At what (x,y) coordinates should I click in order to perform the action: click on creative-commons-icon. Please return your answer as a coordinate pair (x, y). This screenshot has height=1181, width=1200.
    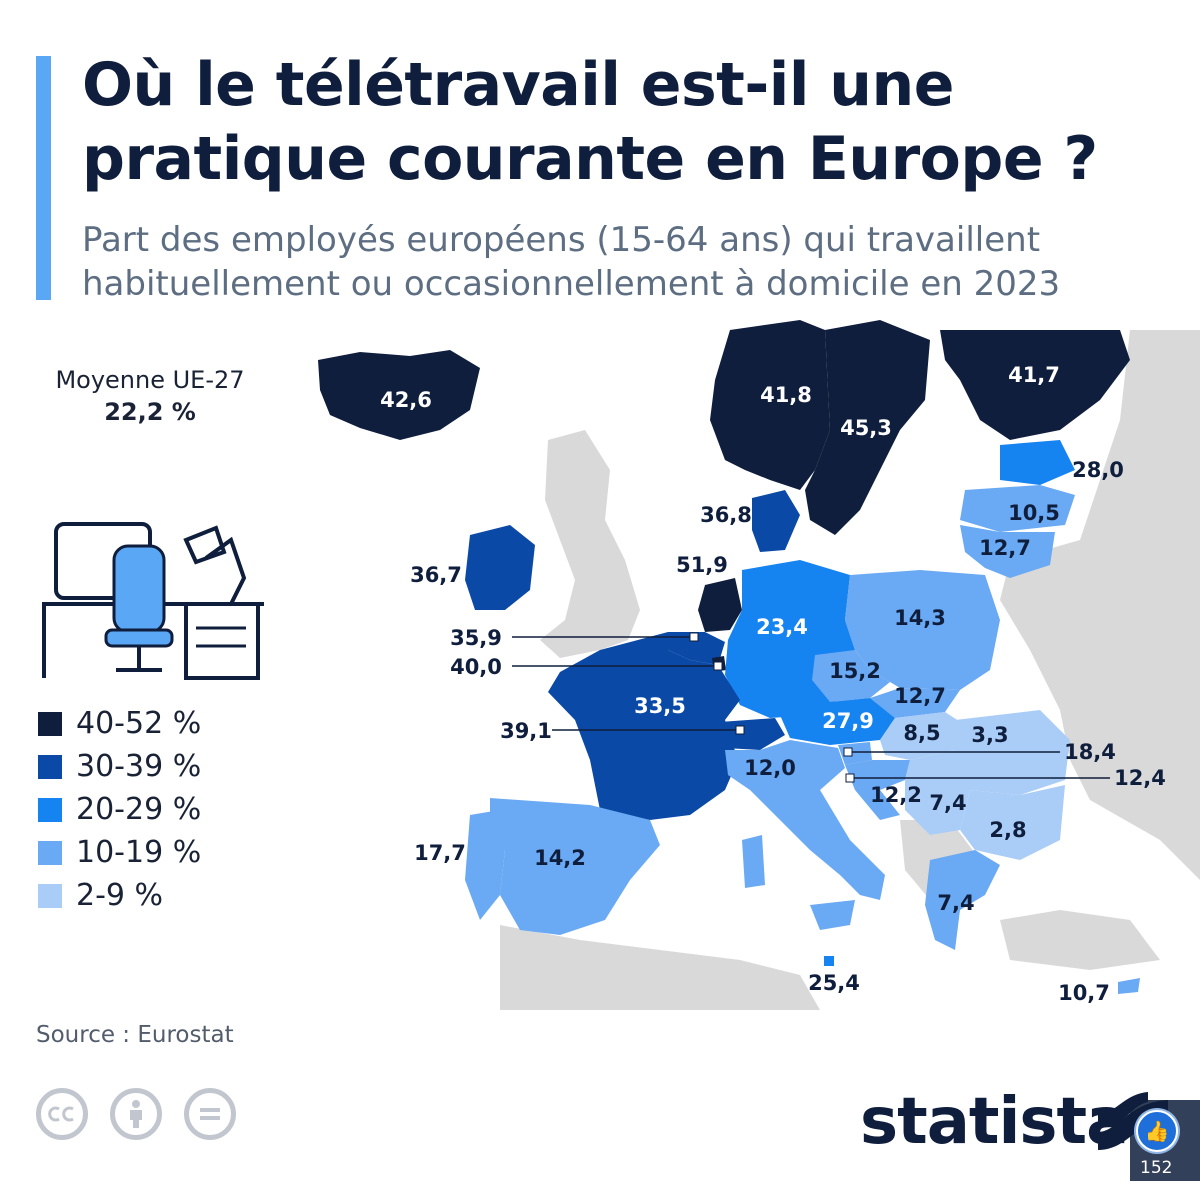
    Looking at the image, I should click on (62, 1114).